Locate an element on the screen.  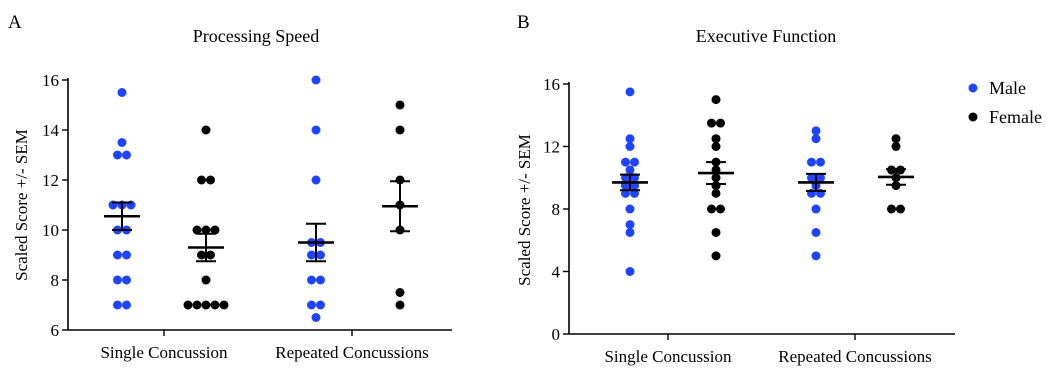
panel-b-y-axis-label: Scaled Score +/- SEM is located at coordinates (524, 210).